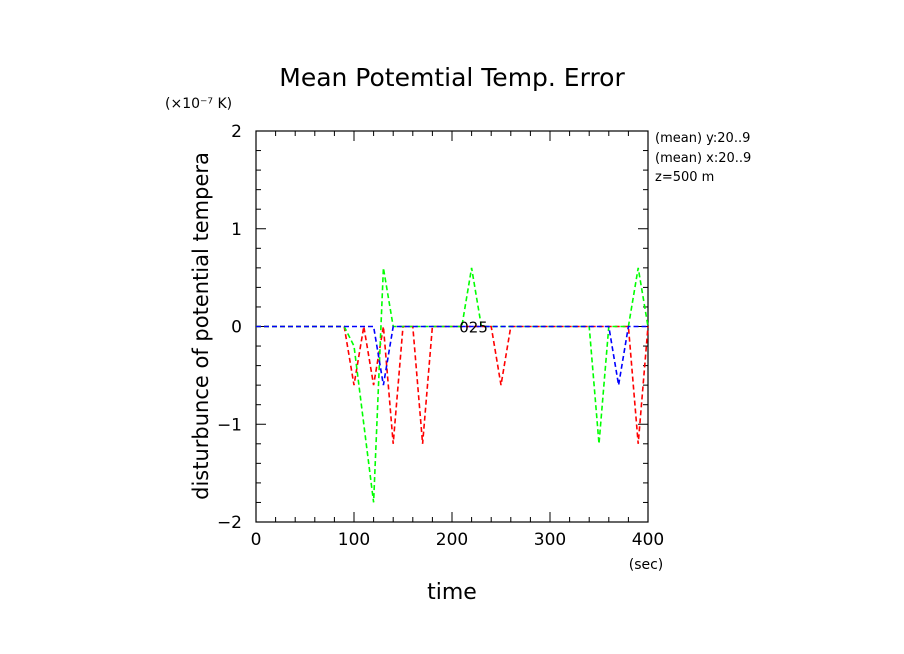 The height and width of the screenshot is (654, 904). What do you see at coordinates (452, 77) in the screenshot?
I see `chart-title: Mean Potemtial Temp. Error` at bounding box center [452, 77].